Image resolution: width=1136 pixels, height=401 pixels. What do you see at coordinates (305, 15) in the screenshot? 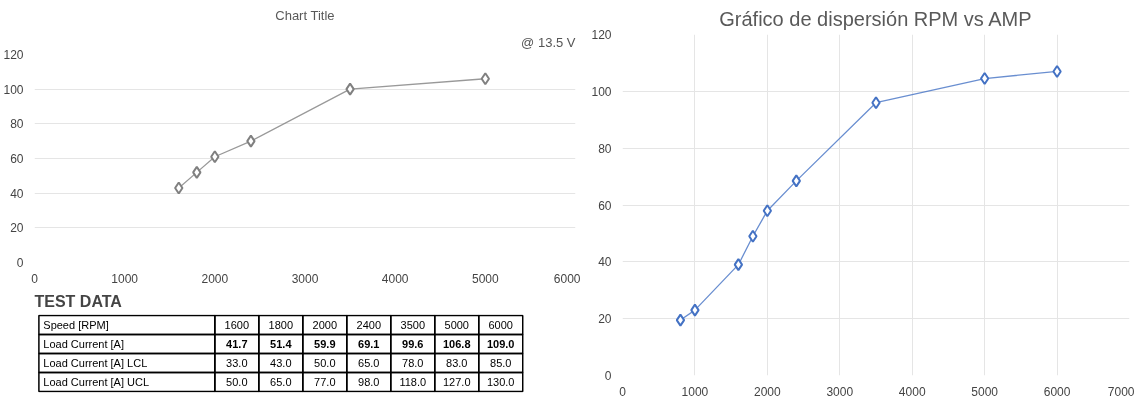
I see `chart-title: Chart Title` at bounding box center [305, 15].